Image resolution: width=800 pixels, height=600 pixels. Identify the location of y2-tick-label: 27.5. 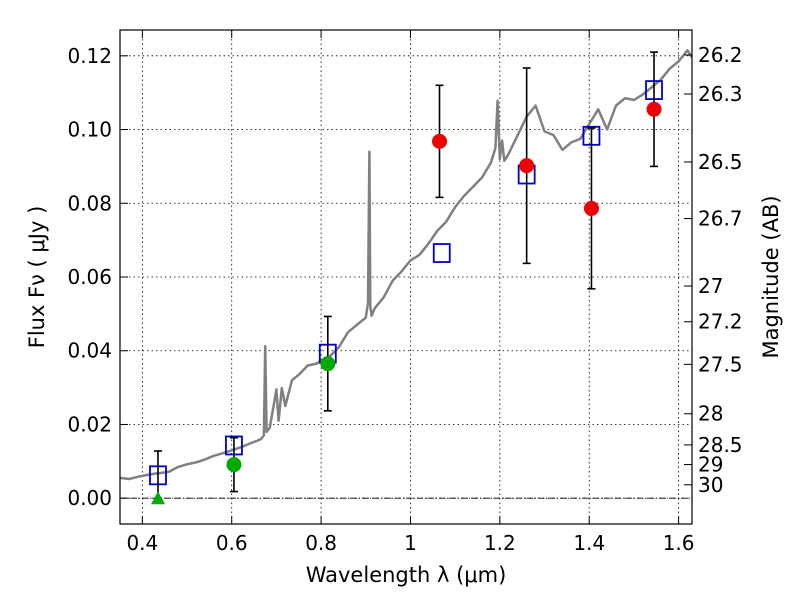
(720, 364).